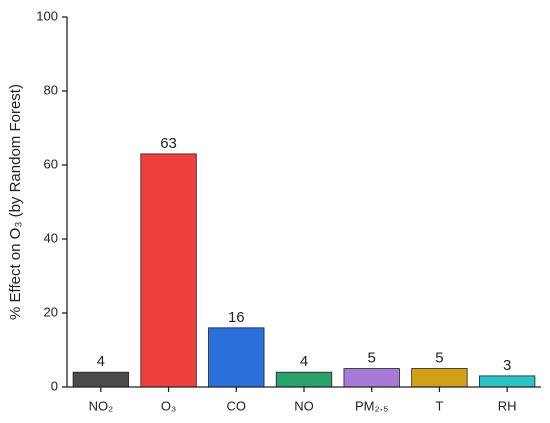 The image size is (550, 423). I want to click on y-tick-label: 40, so click(51, 237).